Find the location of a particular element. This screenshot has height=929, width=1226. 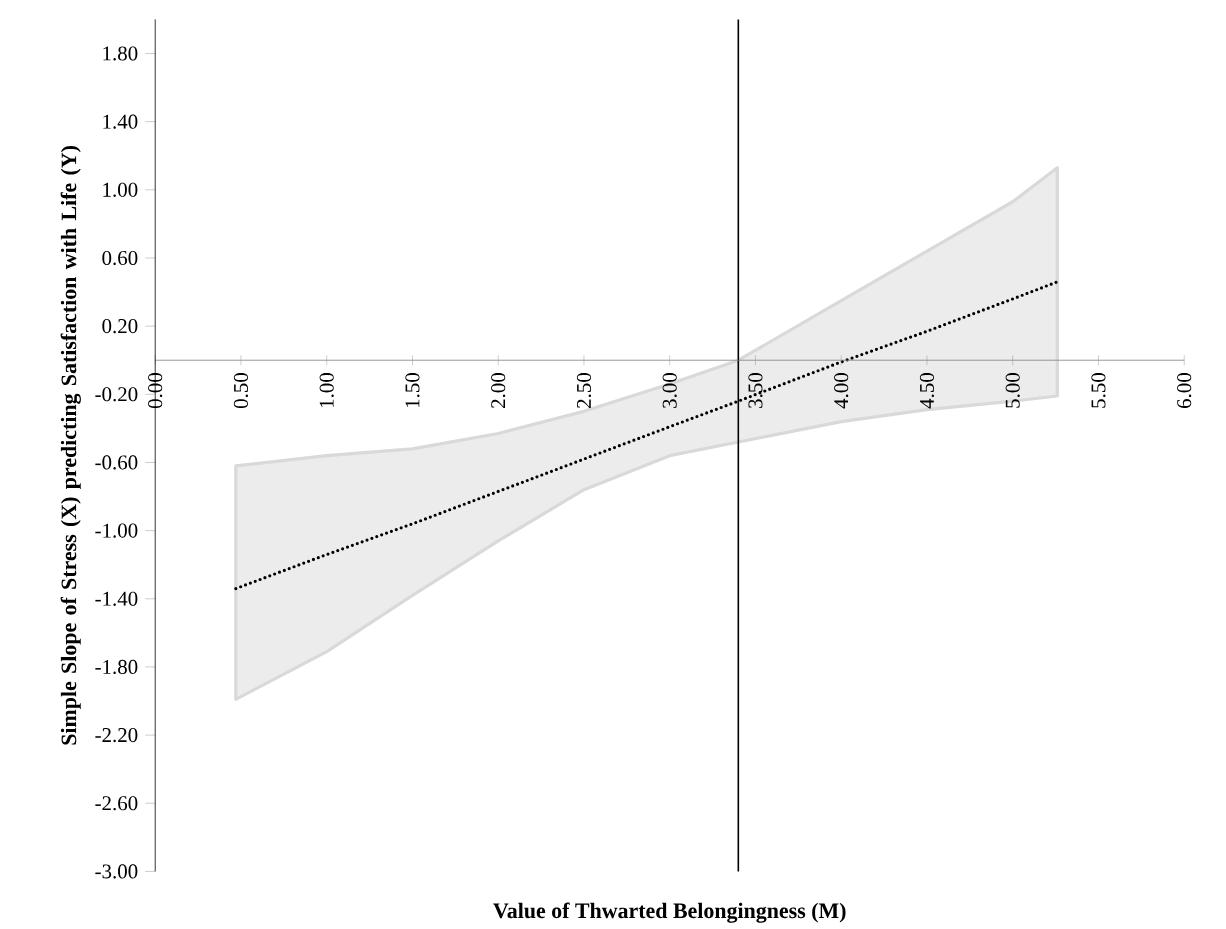

y-tick-label: 0.60 is located at coordinates (120, 257).